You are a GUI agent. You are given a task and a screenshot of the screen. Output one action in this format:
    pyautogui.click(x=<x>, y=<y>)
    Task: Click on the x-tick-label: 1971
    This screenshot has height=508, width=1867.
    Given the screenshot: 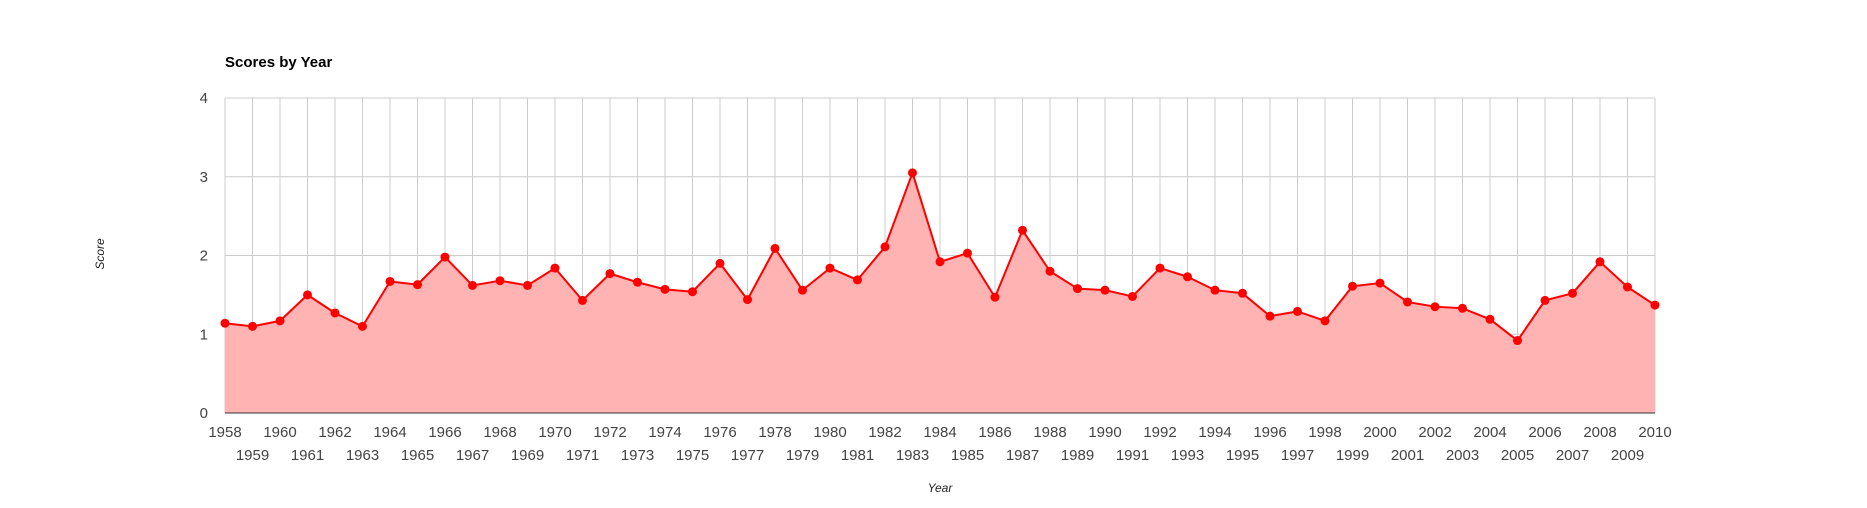 What is the action you would take?
    pyautogui.click(x=582, y=455)
    